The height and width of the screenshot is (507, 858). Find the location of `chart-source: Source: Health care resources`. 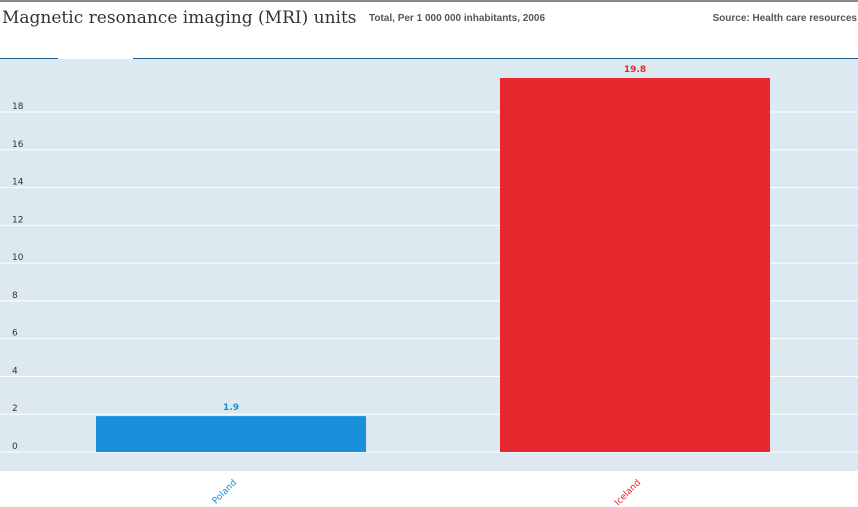

chart-source: Source: Health care resources is located at coordinates (784, 18).